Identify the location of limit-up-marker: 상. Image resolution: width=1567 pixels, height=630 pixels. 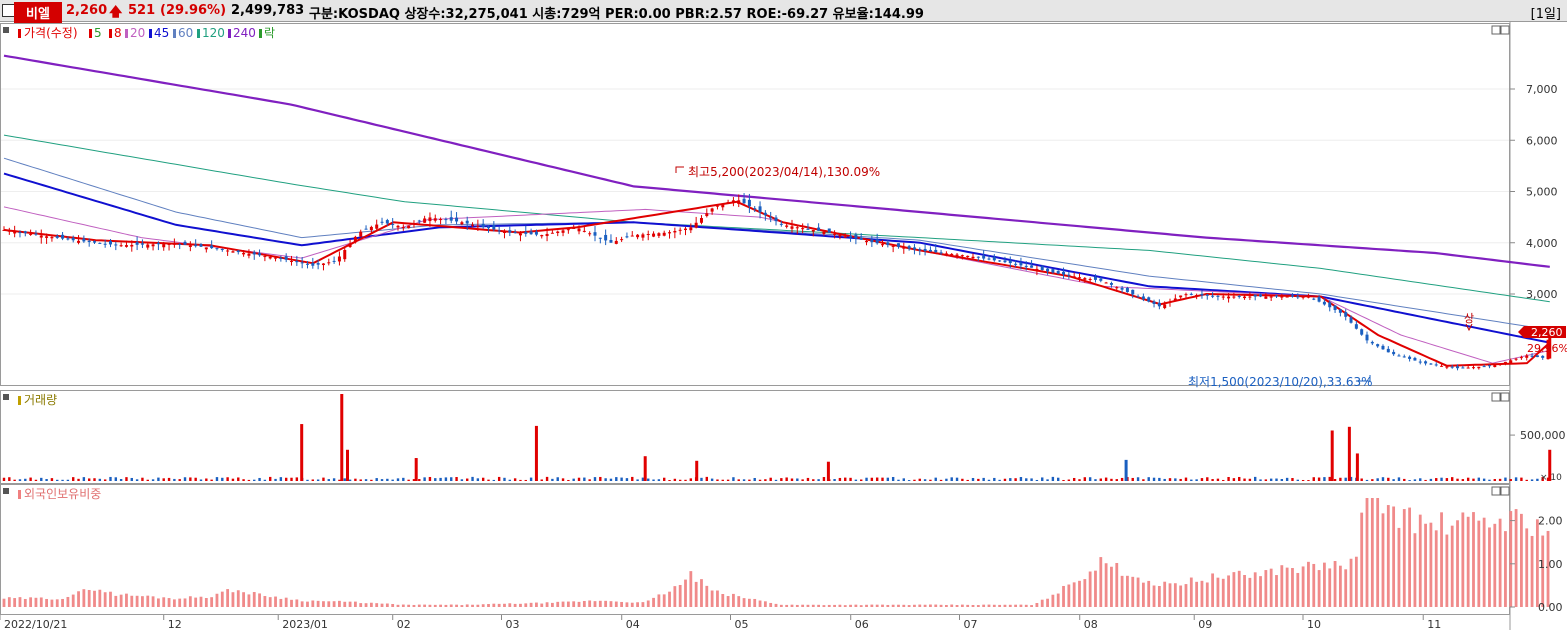
(1469, 322).